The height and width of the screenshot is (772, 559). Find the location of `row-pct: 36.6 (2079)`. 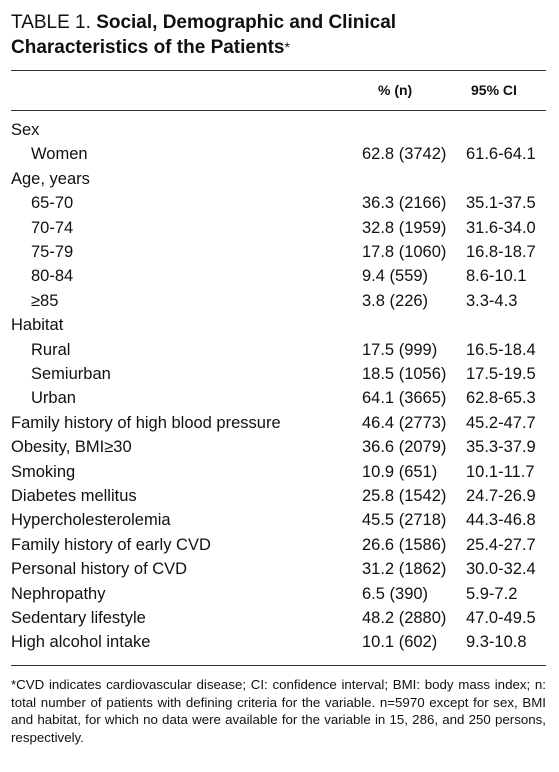

row-pct: 36.6 (2079) is located at coordinates (404, 447).